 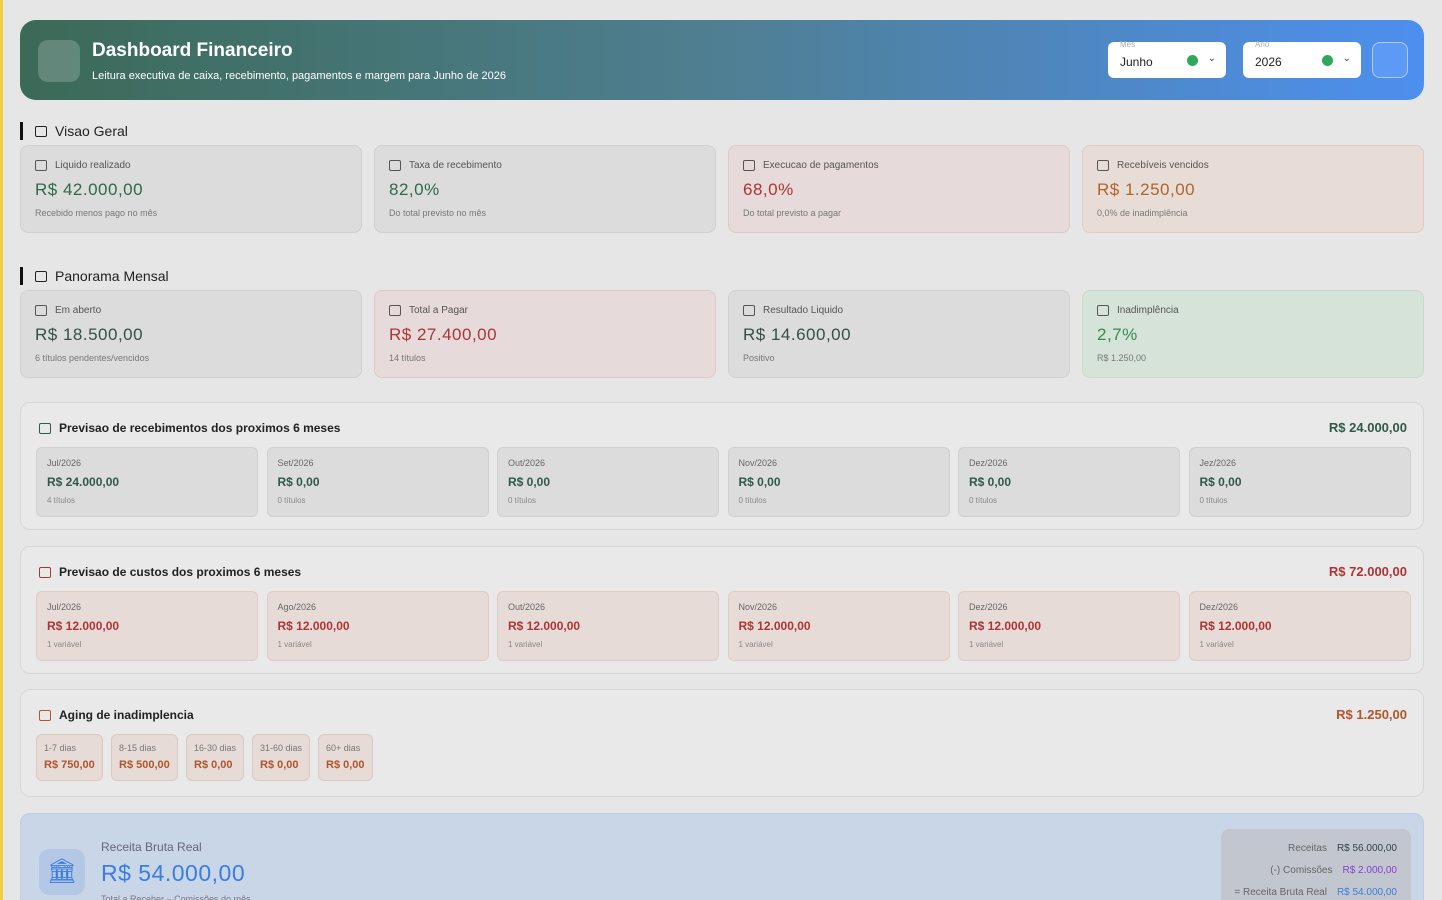 I want to click on month-label: Nov/2026, so click(x=758, y=463).